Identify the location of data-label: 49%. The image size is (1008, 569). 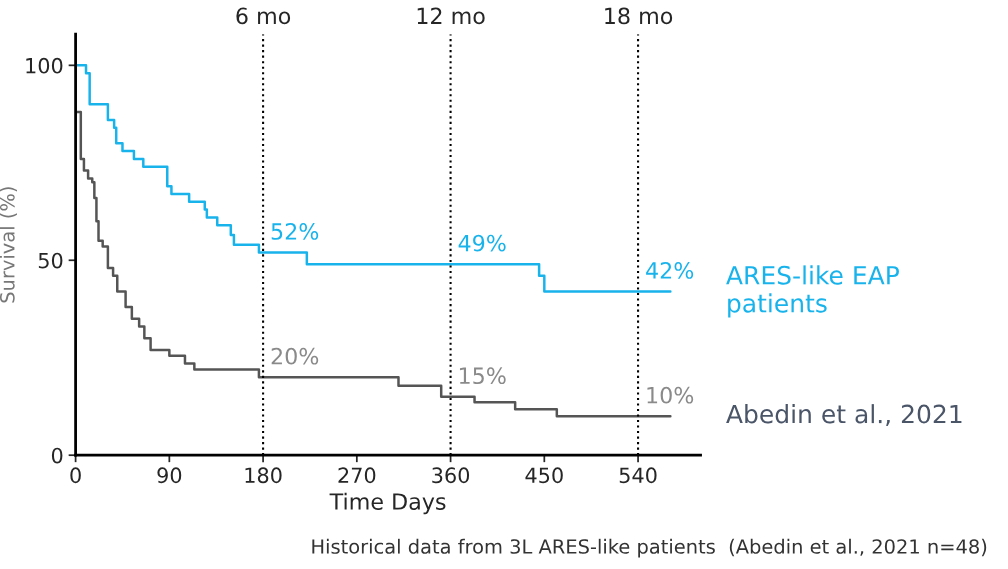
(482, 243).